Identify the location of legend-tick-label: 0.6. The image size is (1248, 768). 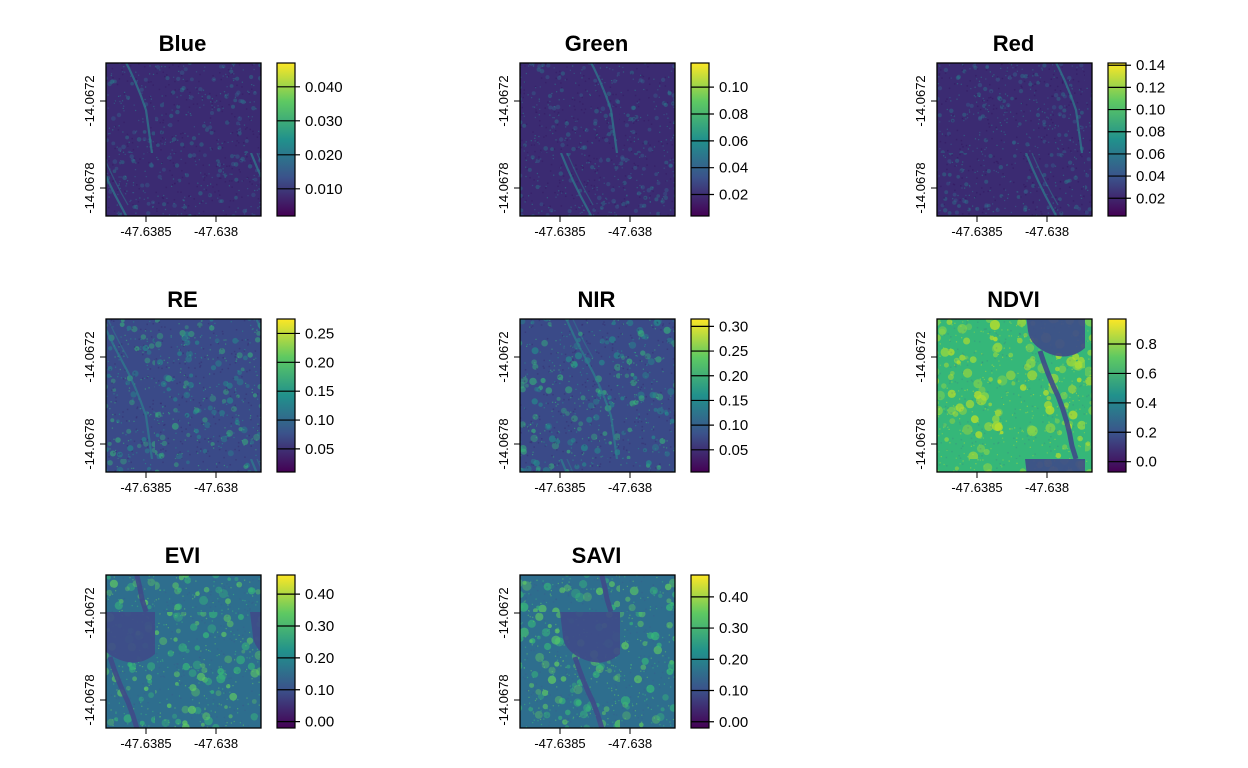
(1146, 373).